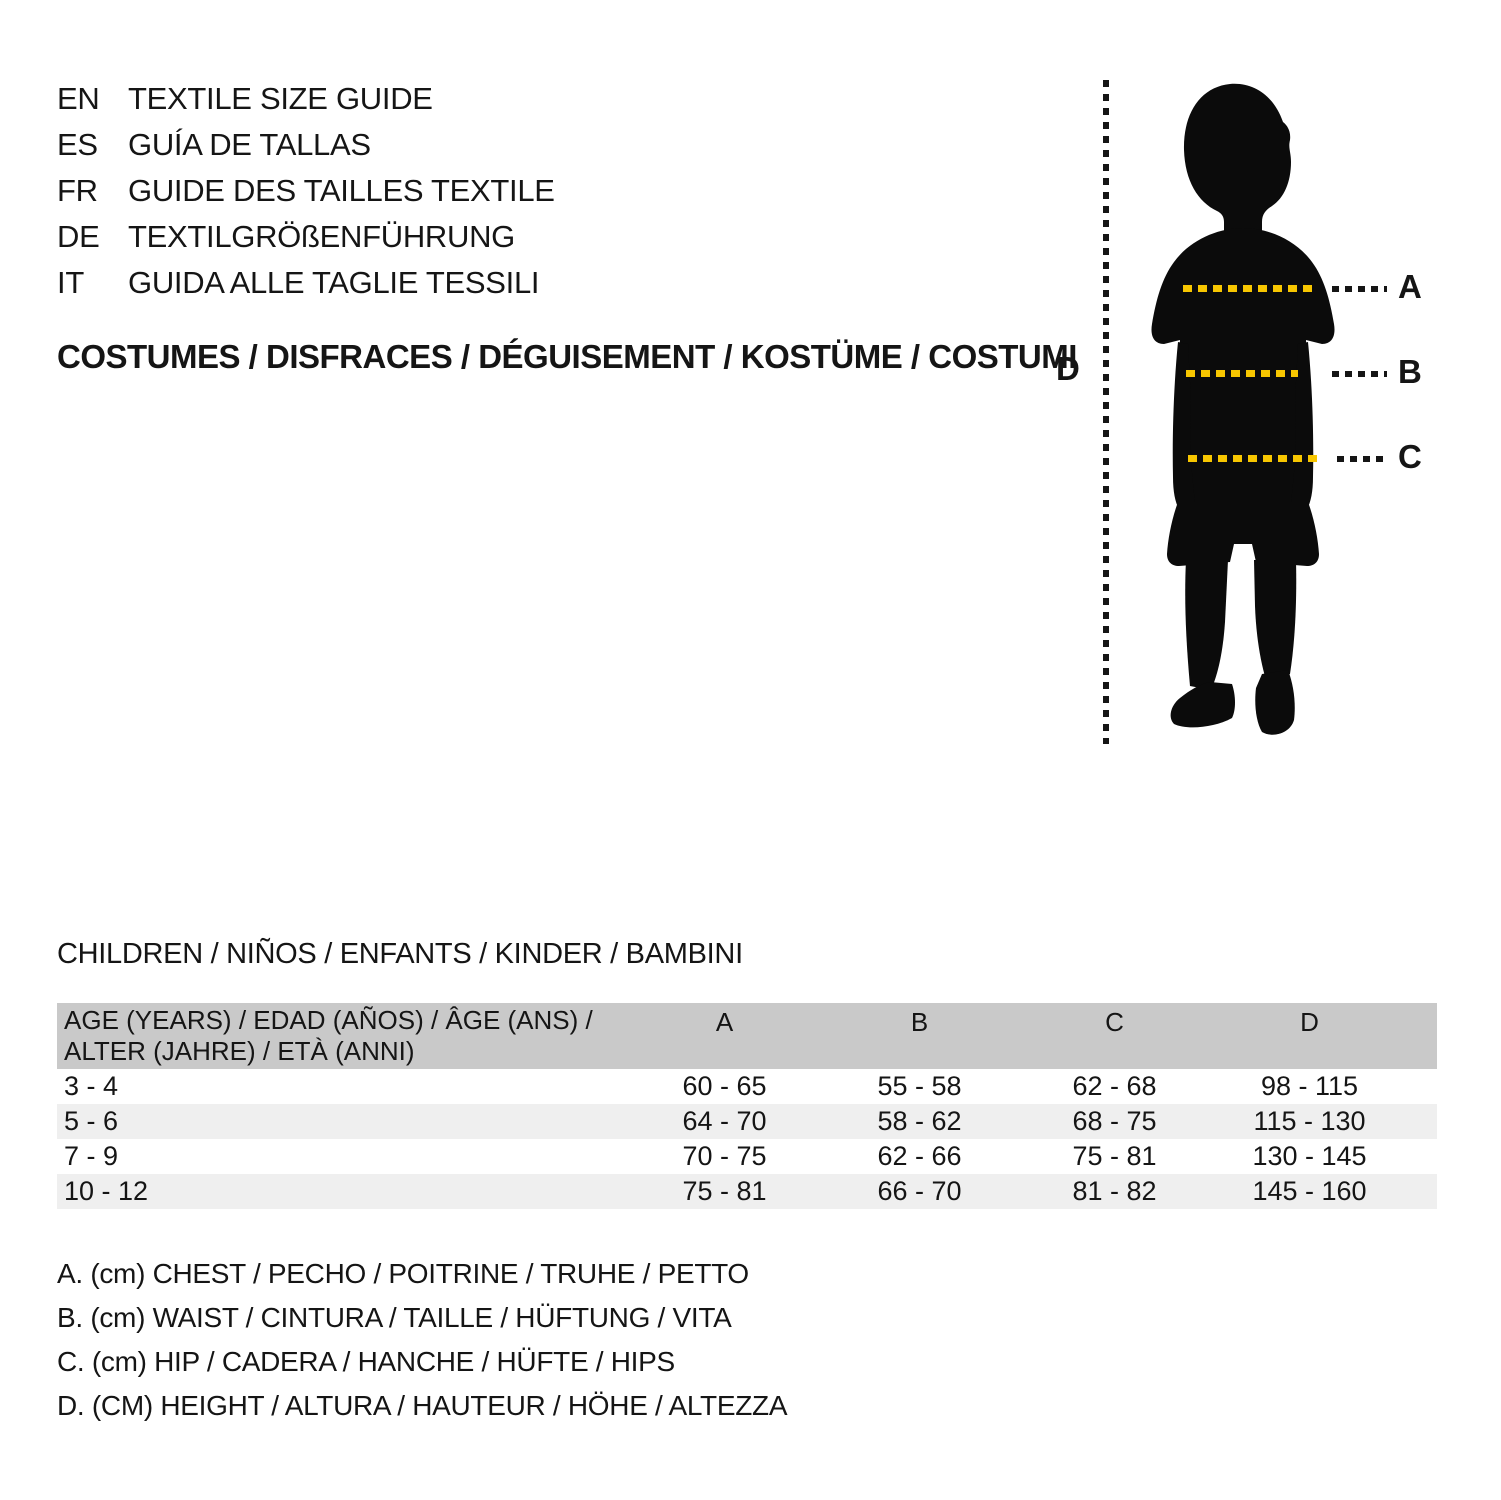 The height and width of the screenshot is (1500, 1501). What do you see at coordinates (77, 190) in the screenshot?
I see `lang-code-fr: FR` at bounding box center [77, 190].